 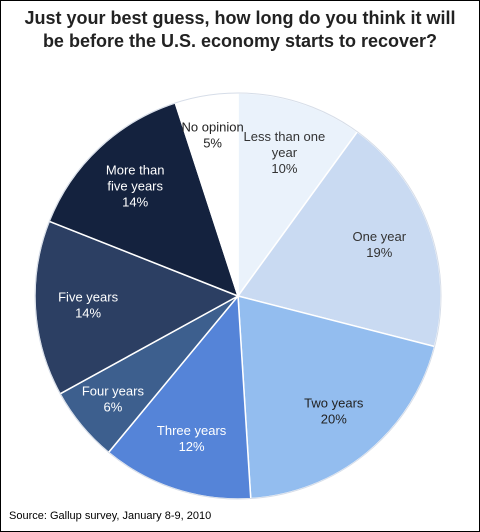 I want to click on slice-category-label: year, so click(x=285, y=152).